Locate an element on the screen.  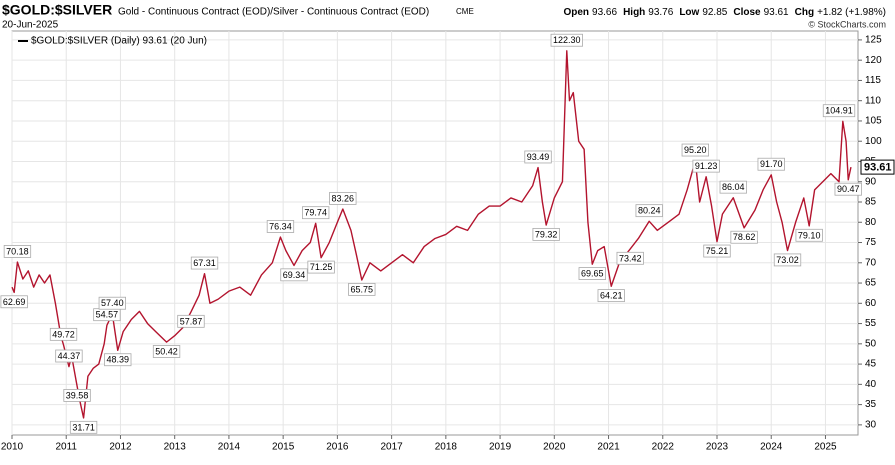
y-tick-label: 45 is located at coordinates (871, 364).